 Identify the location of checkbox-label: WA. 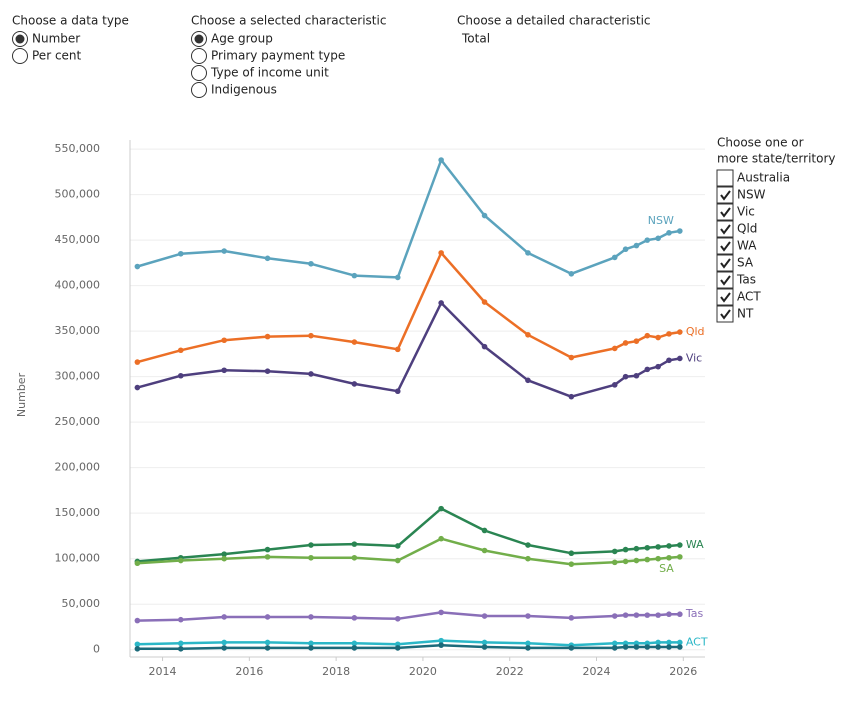
(747, 246).